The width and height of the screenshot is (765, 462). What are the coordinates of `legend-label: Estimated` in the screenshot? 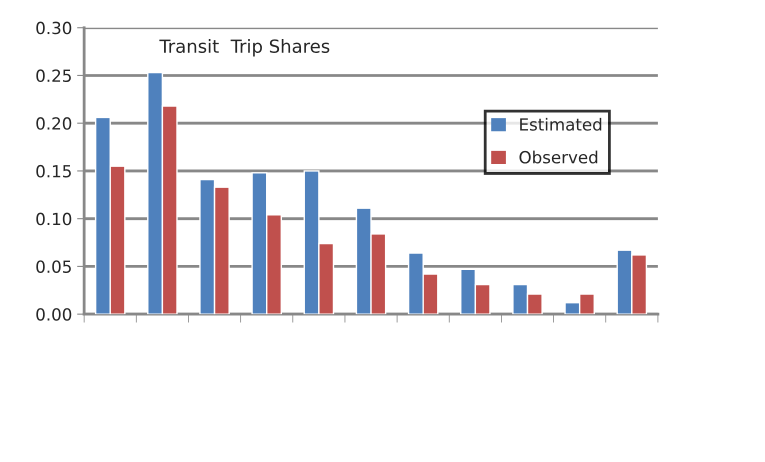 It's located at (561, 124).